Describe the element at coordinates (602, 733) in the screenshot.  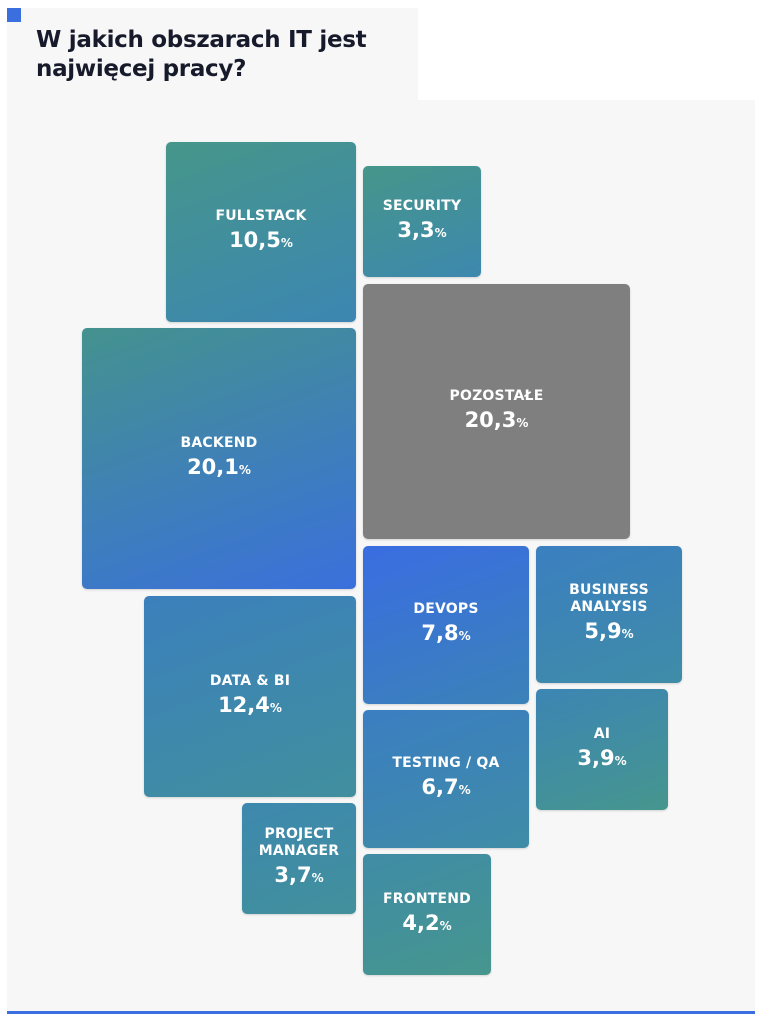
I see `tile-label: AI` at that location.